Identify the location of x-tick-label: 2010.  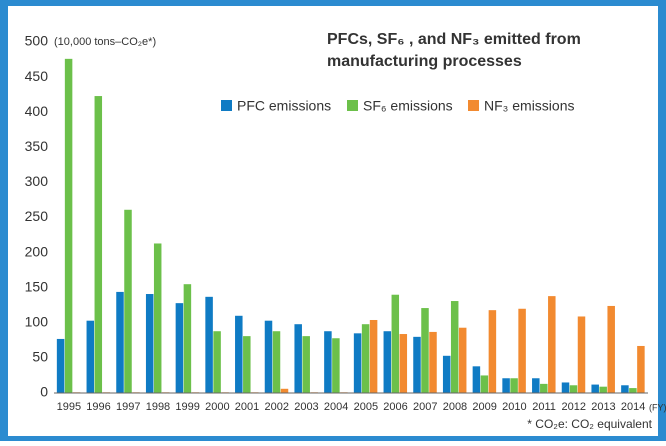
(514, 407).